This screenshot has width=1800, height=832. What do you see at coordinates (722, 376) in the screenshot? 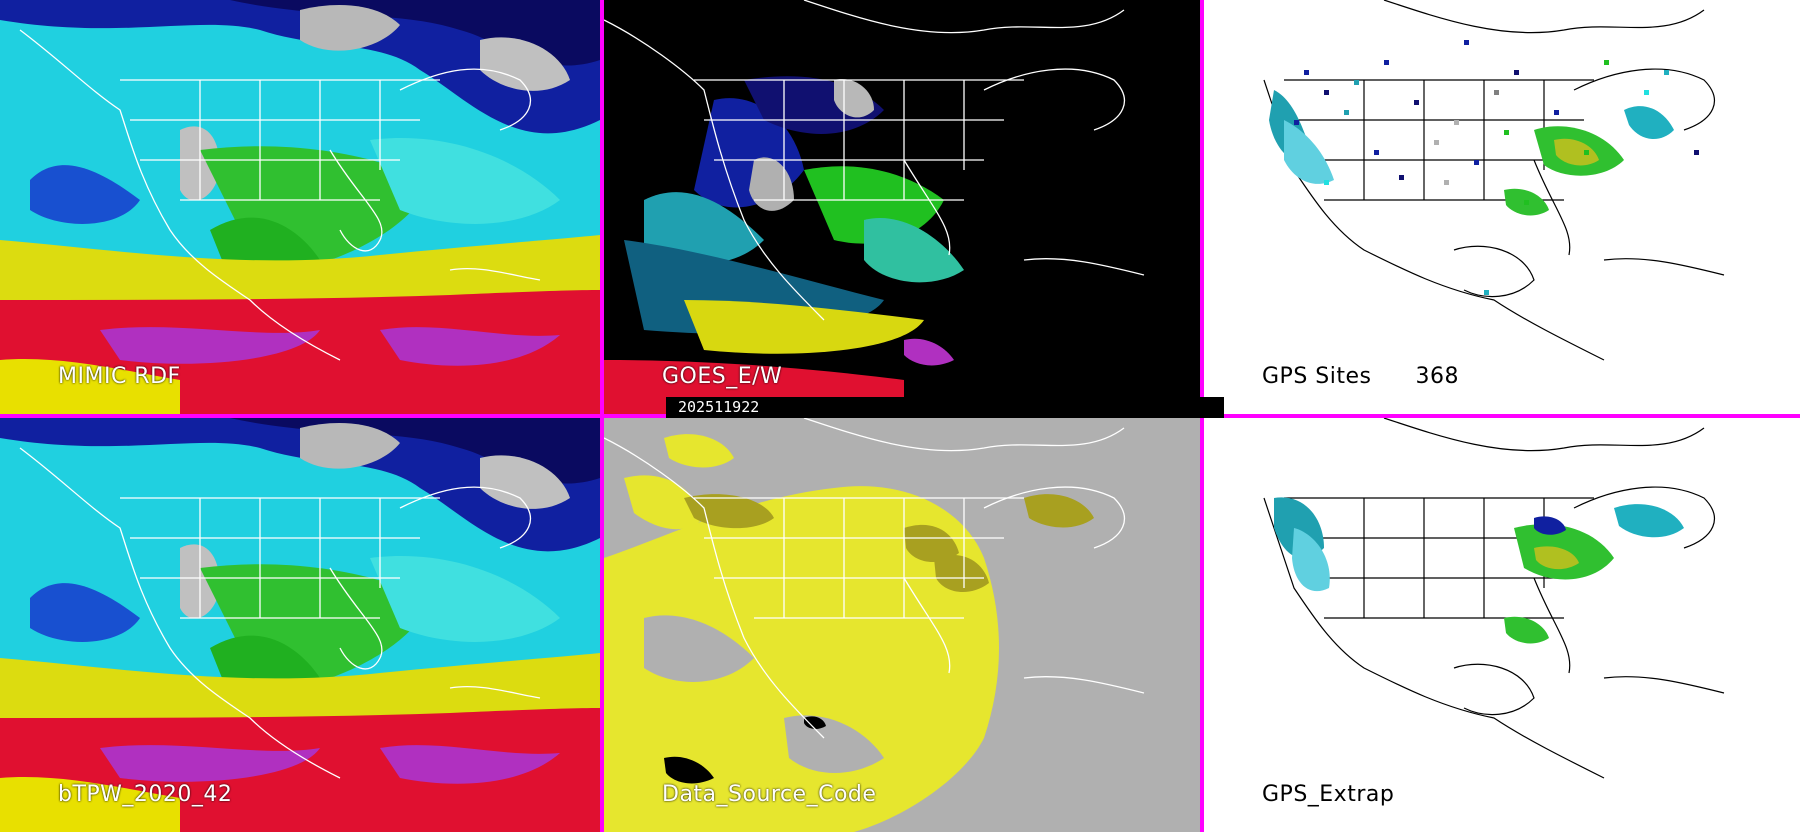
I see `panel-label-goes-ew: GOES_E/W` at bounding box center [722, 376].